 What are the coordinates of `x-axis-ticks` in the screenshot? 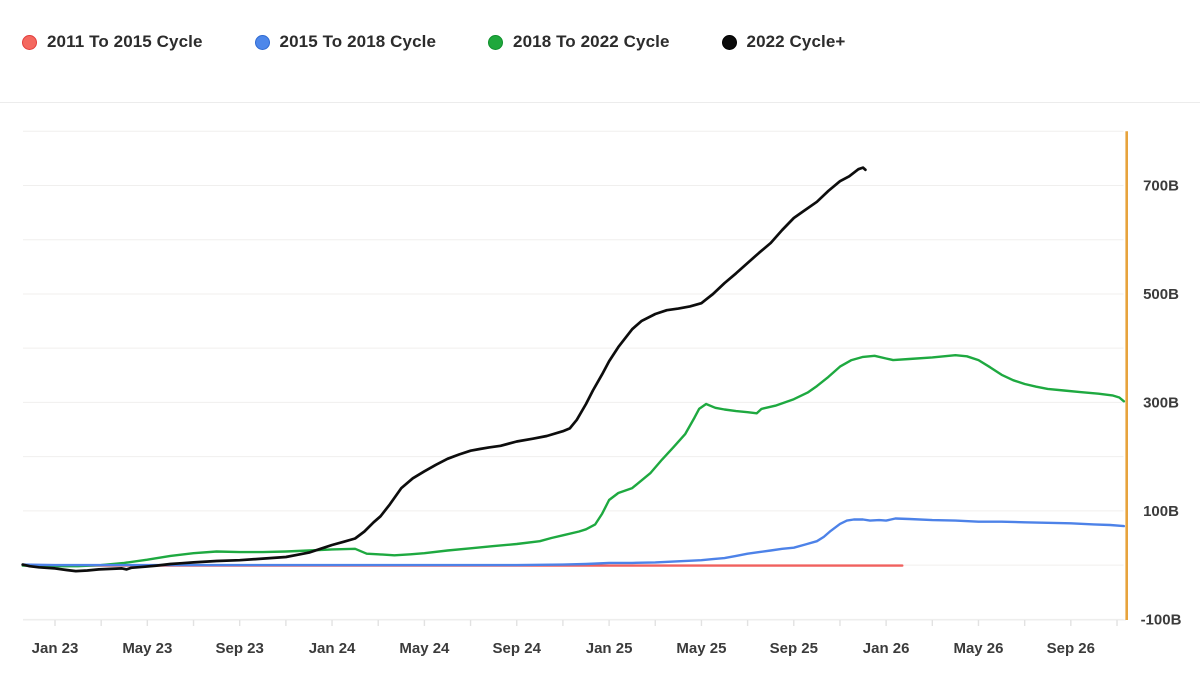 It's located at (586, 623).